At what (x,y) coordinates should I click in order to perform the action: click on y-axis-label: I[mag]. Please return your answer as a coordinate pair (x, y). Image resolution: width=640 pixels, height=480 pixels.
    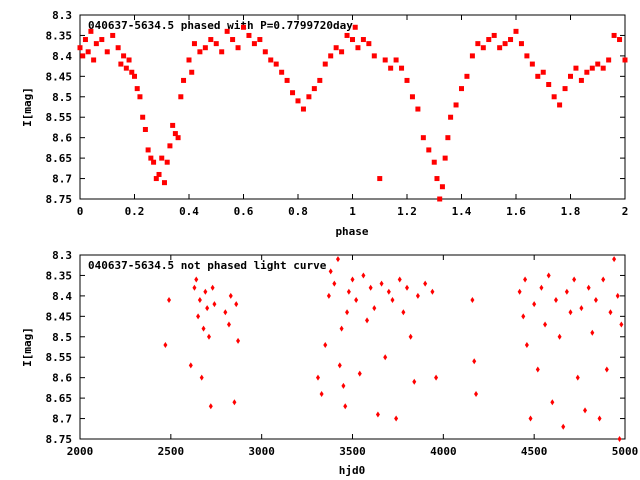
    Looking at the image, I should click on (27, 347).